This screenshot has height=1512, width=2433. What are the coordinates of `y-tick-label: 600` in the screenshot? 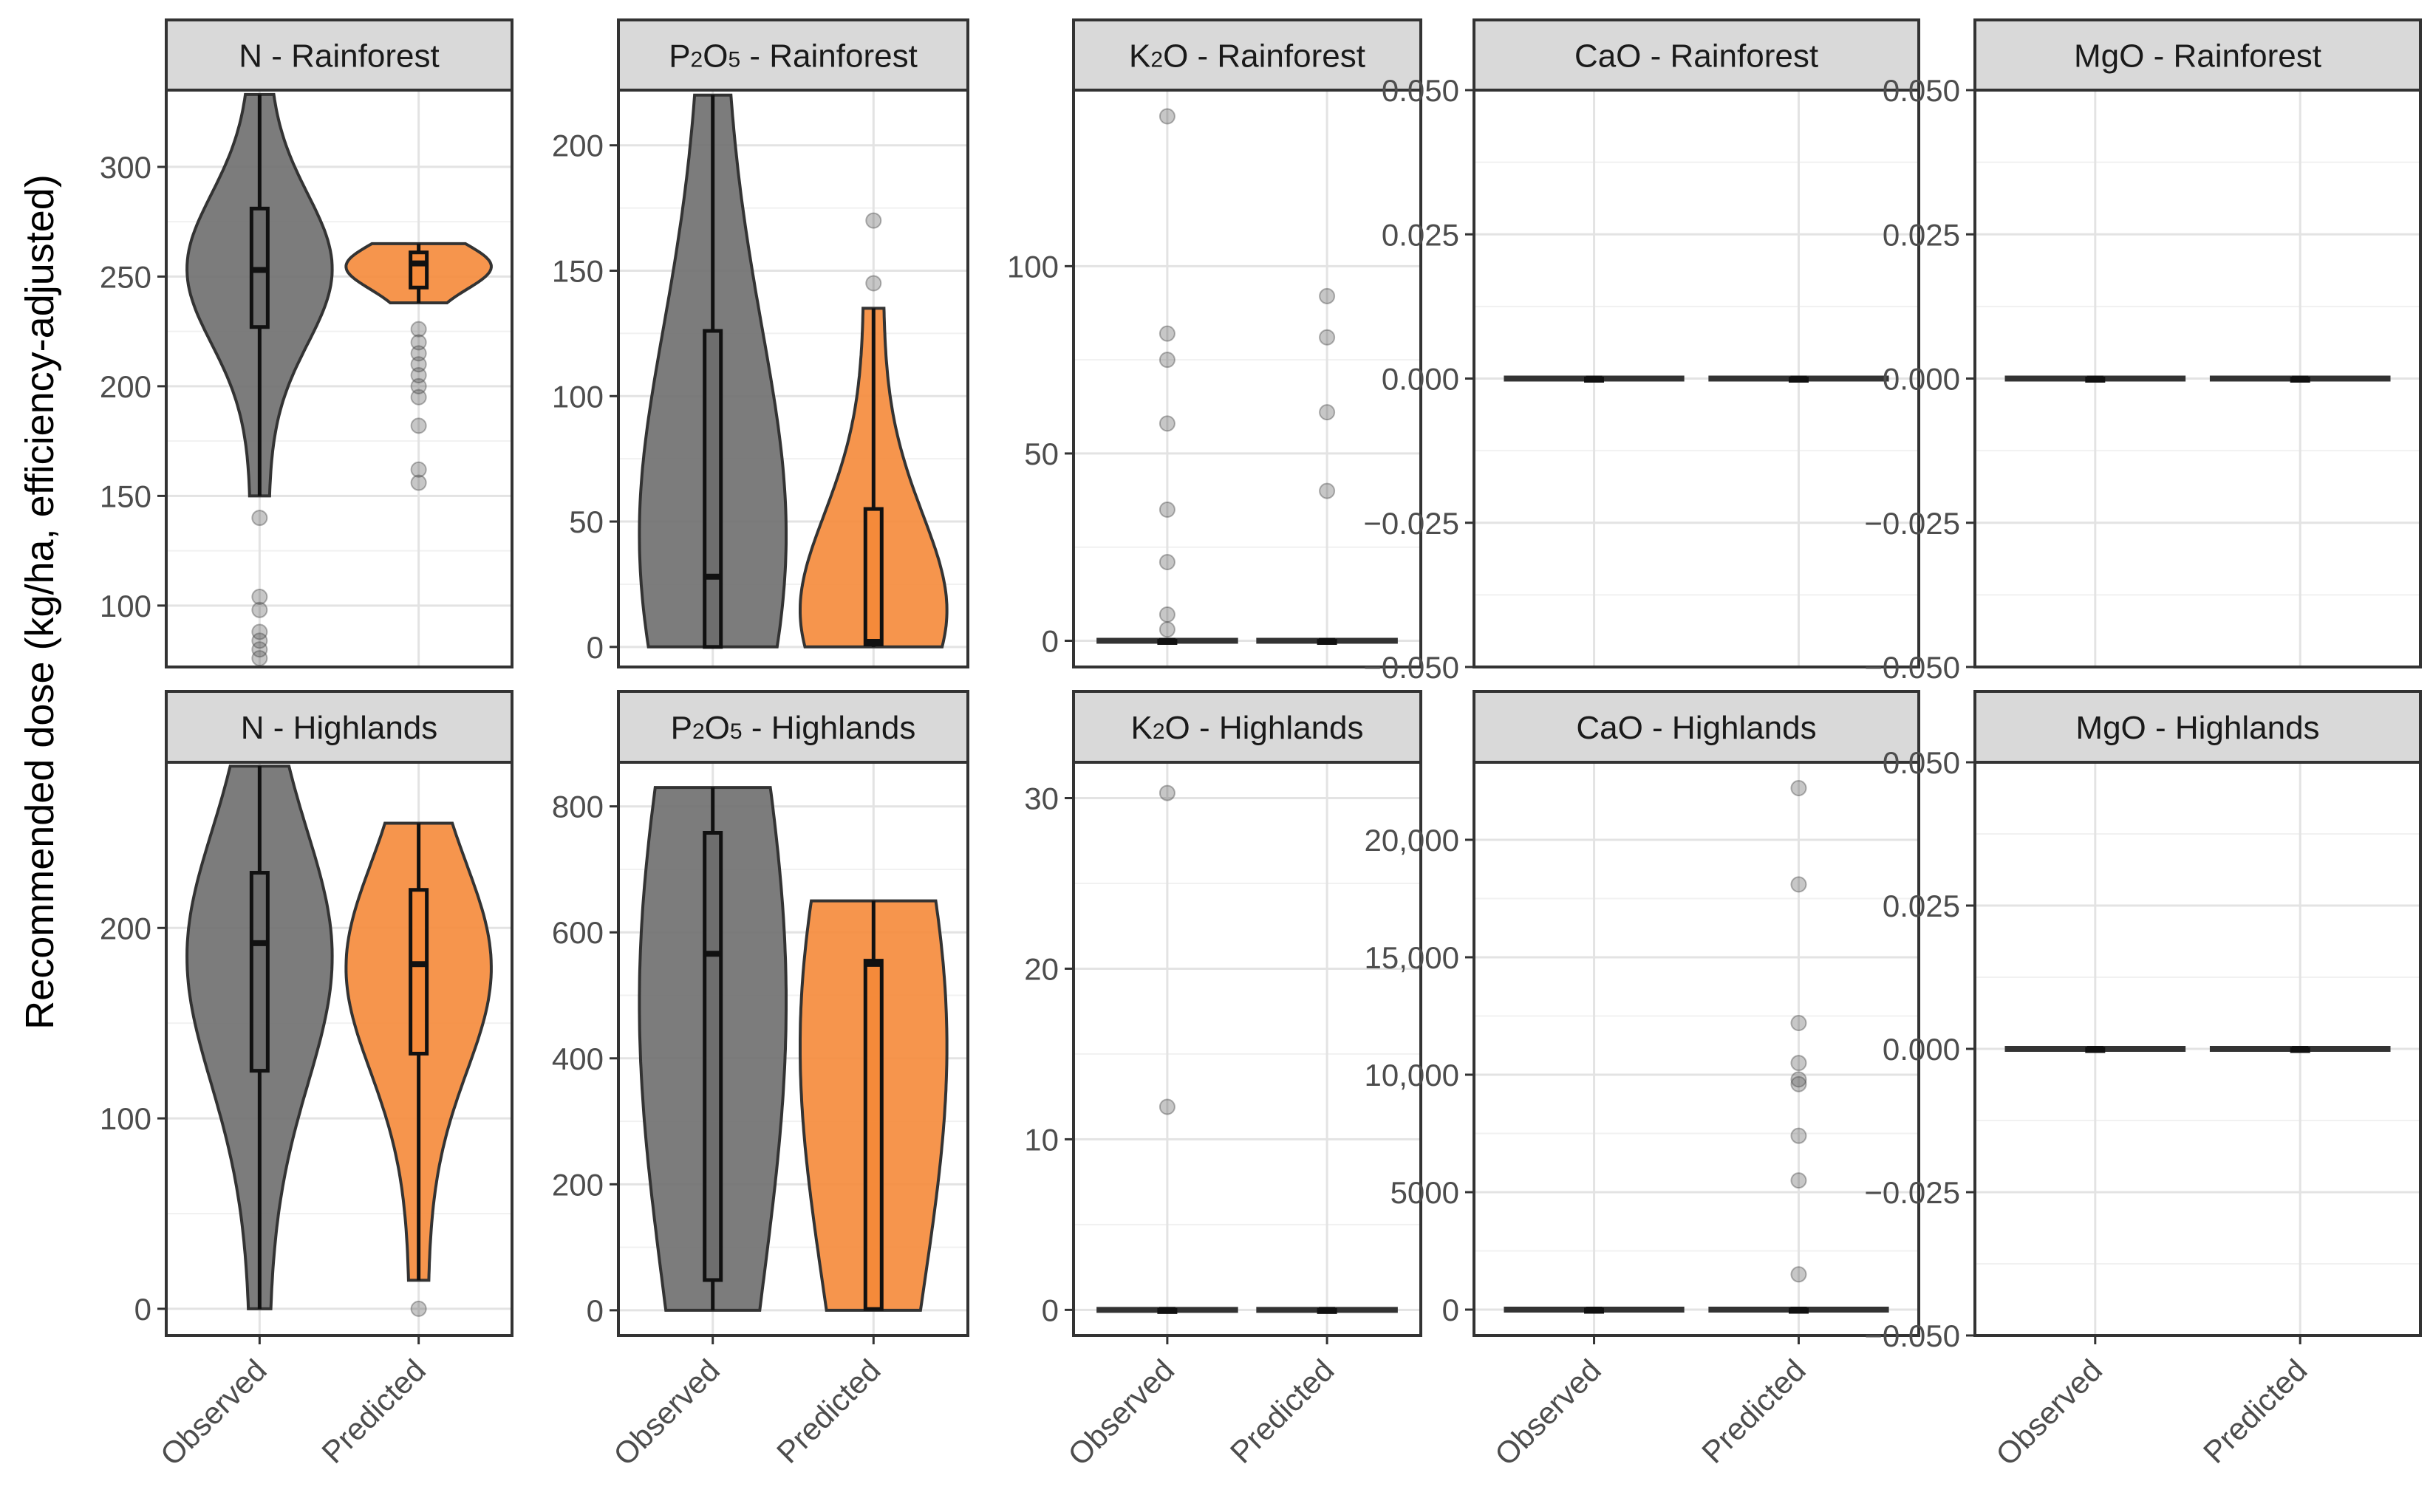 It's located at (578, 932).